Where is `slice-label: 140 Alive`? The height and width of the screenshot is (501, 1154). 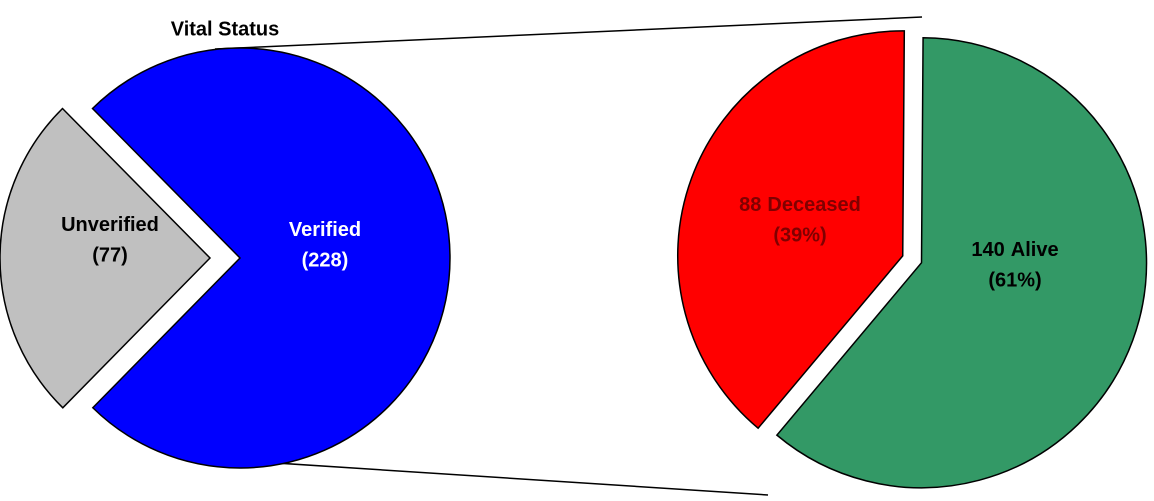
slice-label: 140 Alive is located at coordinates (1014, 250).